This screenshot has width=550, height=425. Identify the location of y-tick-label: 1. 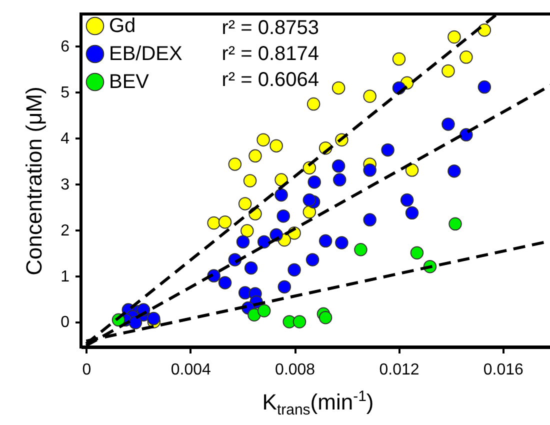
(65, 277).